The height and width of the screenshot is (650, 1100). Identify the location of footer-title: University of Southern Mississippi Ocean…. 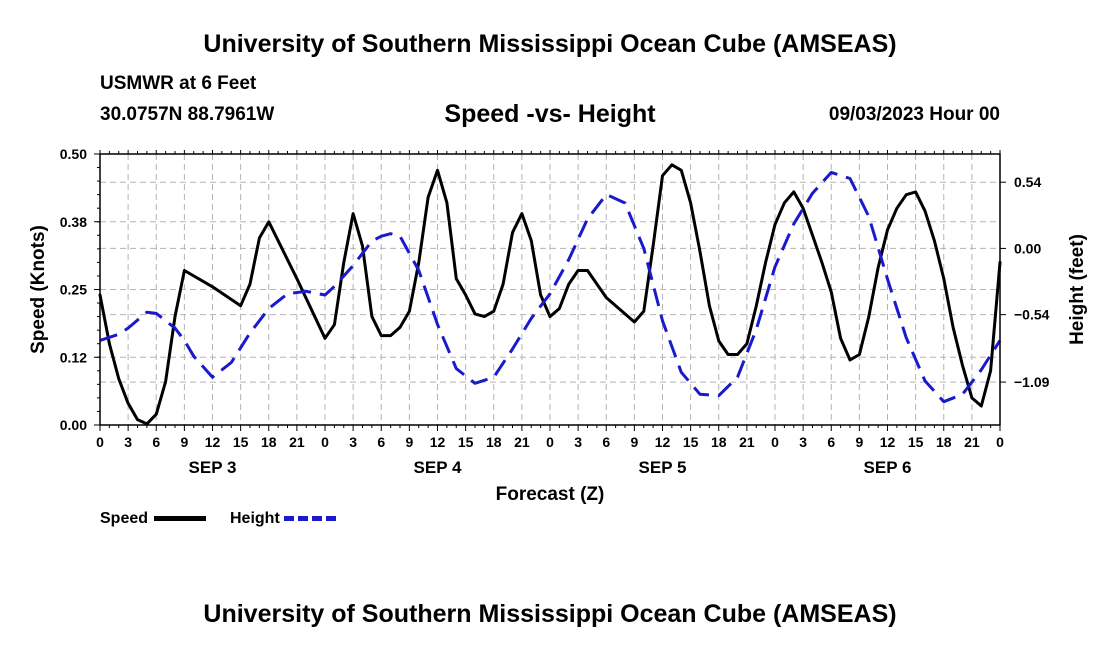
(550, 614).